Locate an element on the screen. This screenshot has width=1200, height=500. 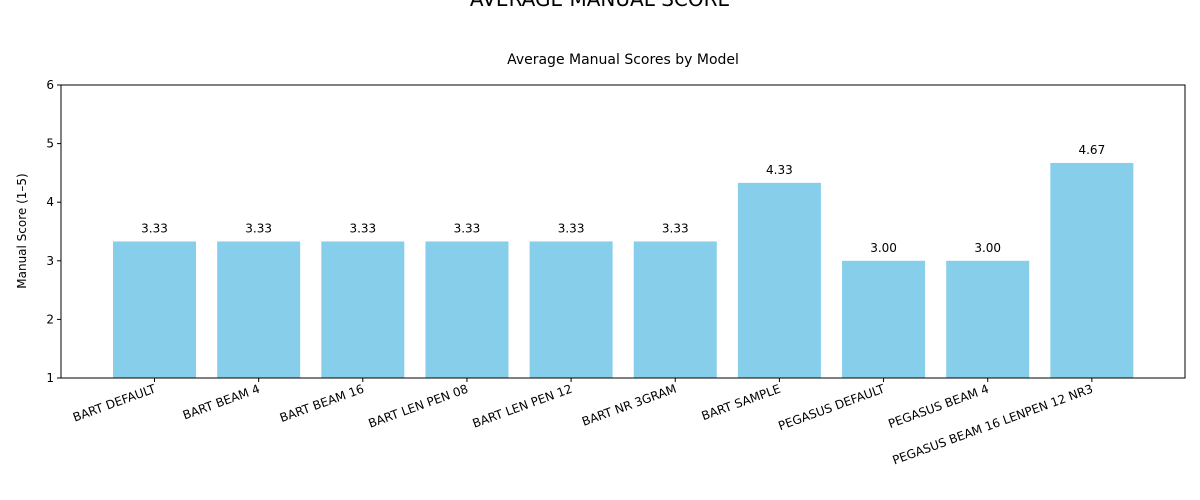
chart-title: Average Manual Scores by Model is located at coordinates (623, 60).